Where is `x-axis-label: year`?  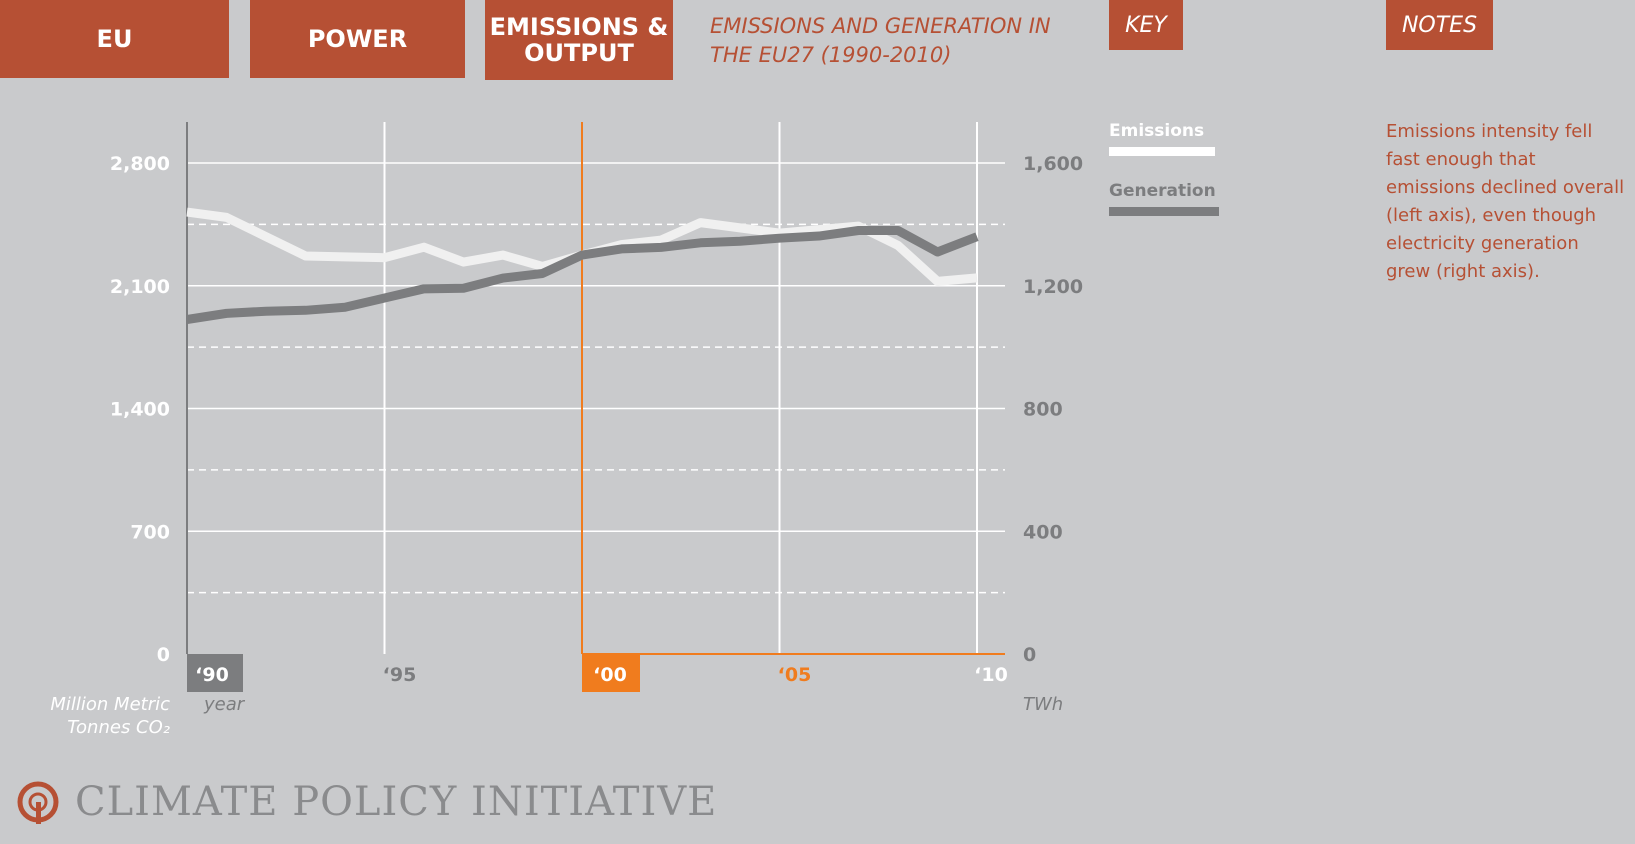
x-axis-label: year is located at coordinates (224, 704).